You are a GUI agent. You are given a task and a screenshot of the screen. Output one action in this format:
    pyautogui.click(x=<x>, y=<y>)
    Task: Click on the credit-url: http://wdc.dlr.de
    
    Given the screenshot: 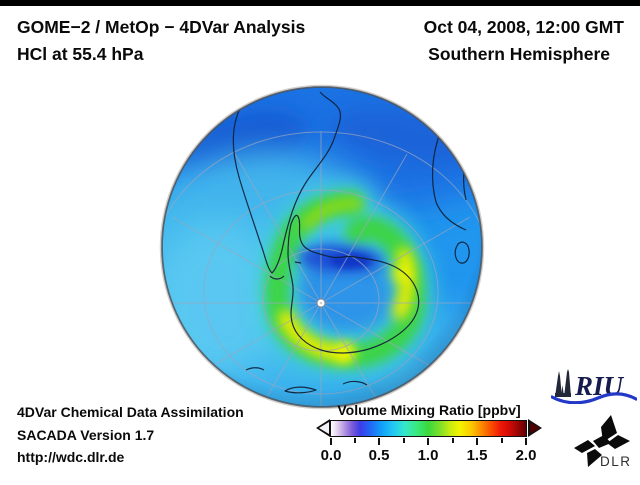 What is the action you would take?
    pyautogui.click(x=71, y=457)
    